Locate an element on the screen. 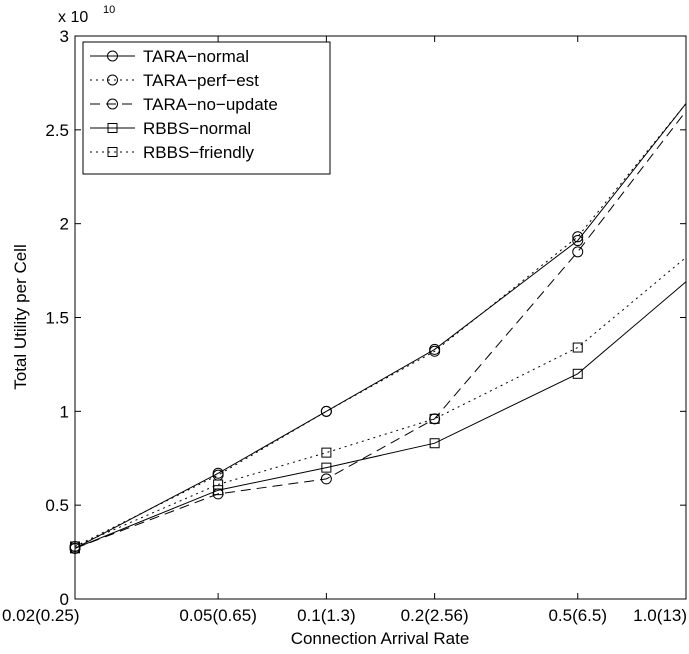 The image size is (689, 654). y-tick-label: 1 is located at coordinates (64, 411).